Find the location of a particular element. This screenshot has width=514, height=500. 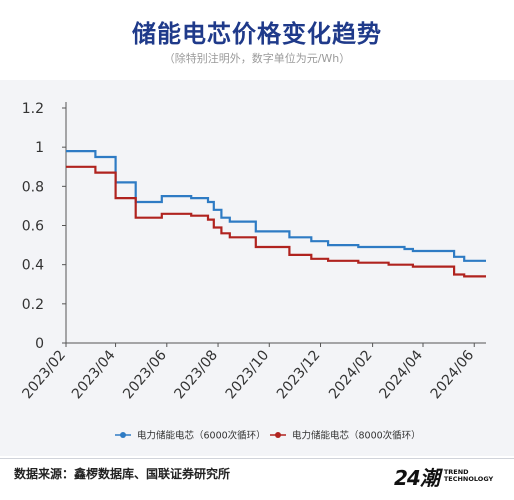

x-tick-label: 2023/02 is located at coordinates (44, 374).